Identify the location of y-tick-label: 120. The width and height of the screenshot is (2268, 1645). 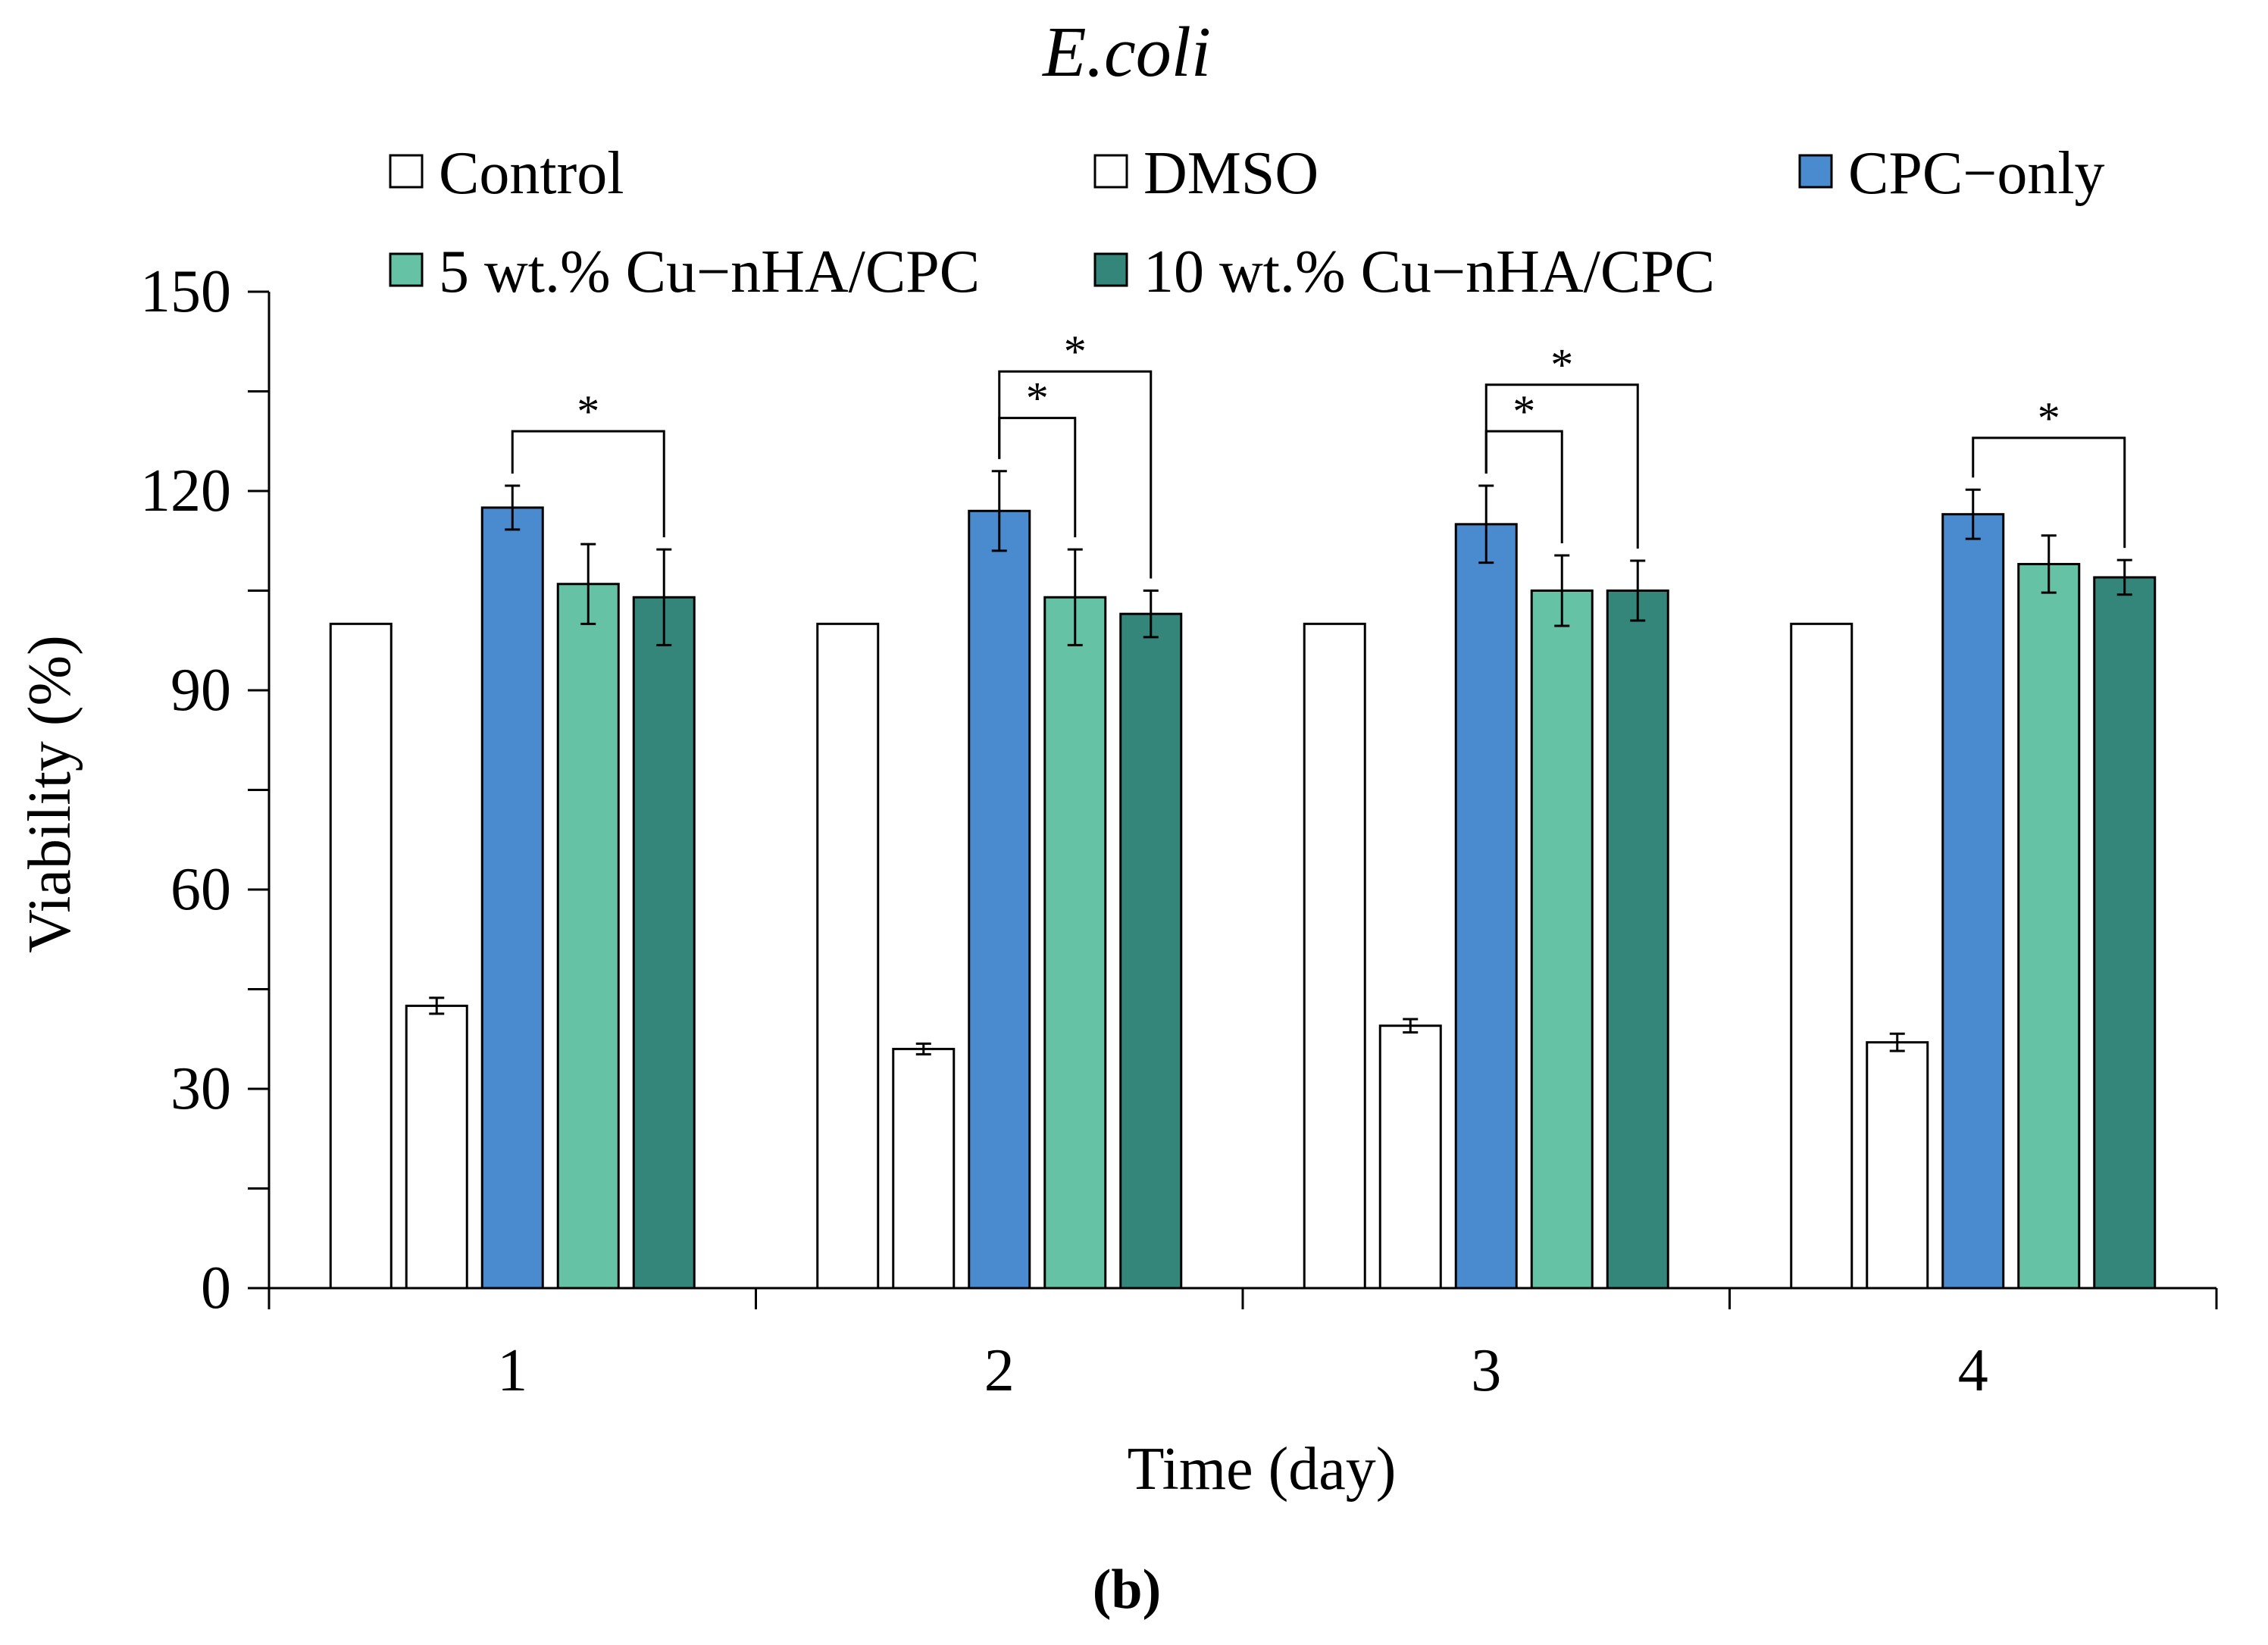
(185, 491).